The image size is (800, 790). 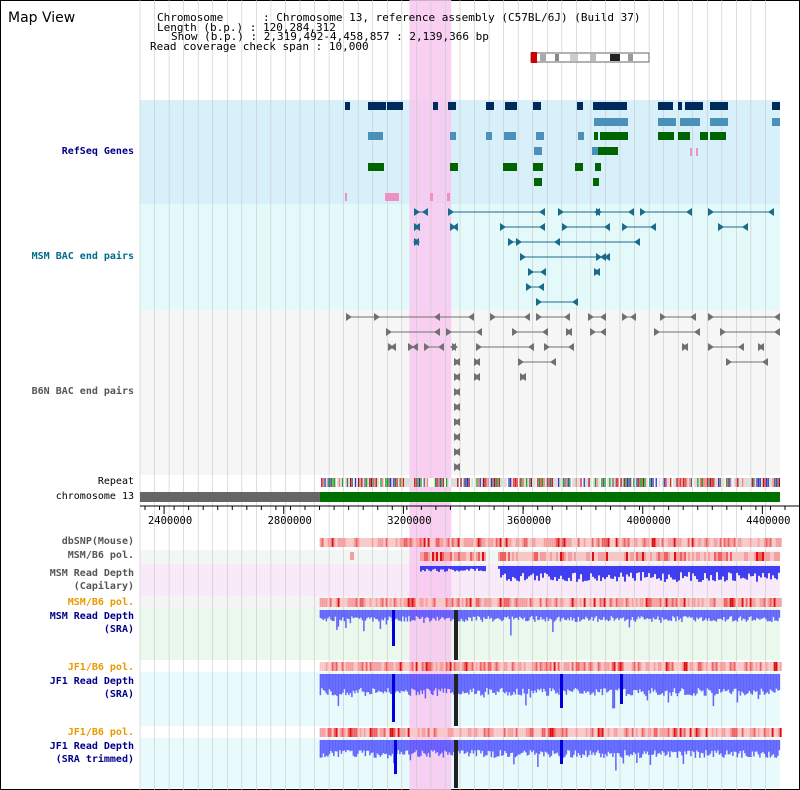 What do you see at coordinates (100, 555) in the screenshot?
I see `track-label-msm-b6-pol-1: MSM/B6 pol.` at bounding box center [100, 555].